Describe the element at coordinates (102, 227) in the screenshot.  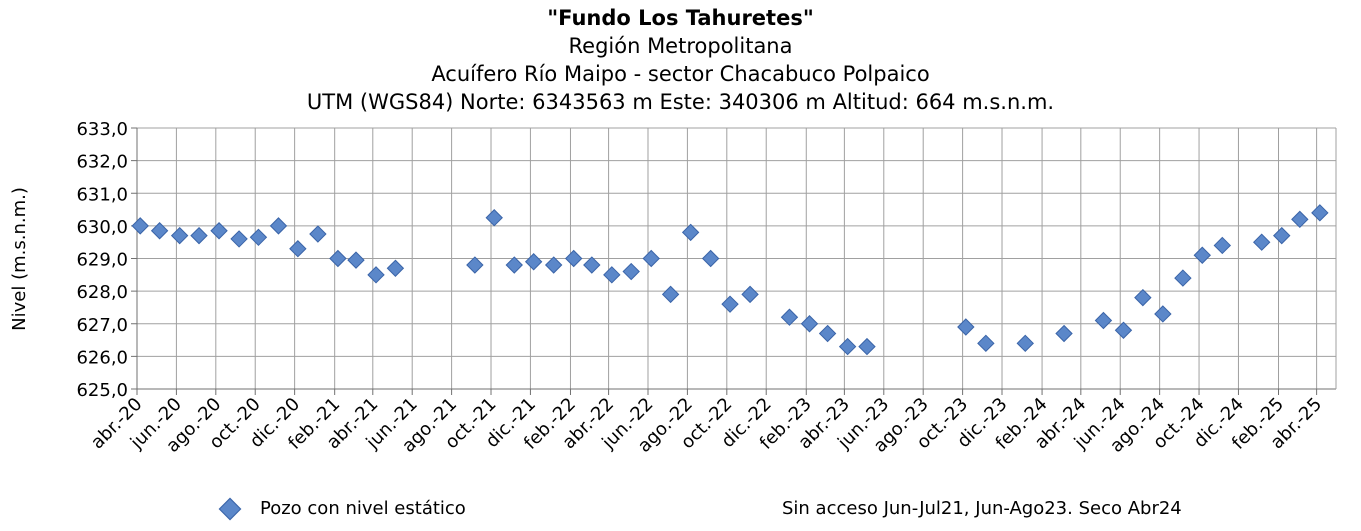
I see `y-tick-label: 630,0` at that location.